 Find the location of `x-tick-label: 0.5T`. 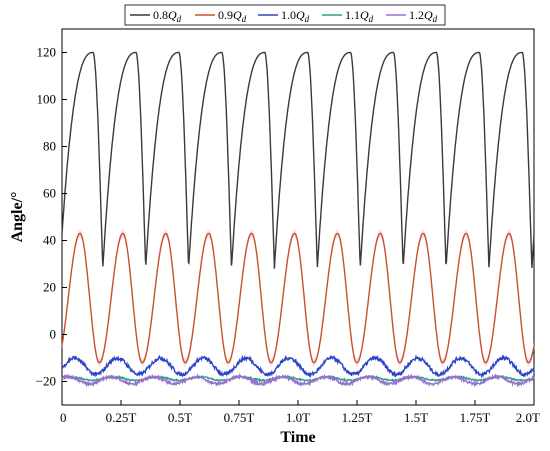

x-tick-label: 0.5T is located at coordinates (180, 417).